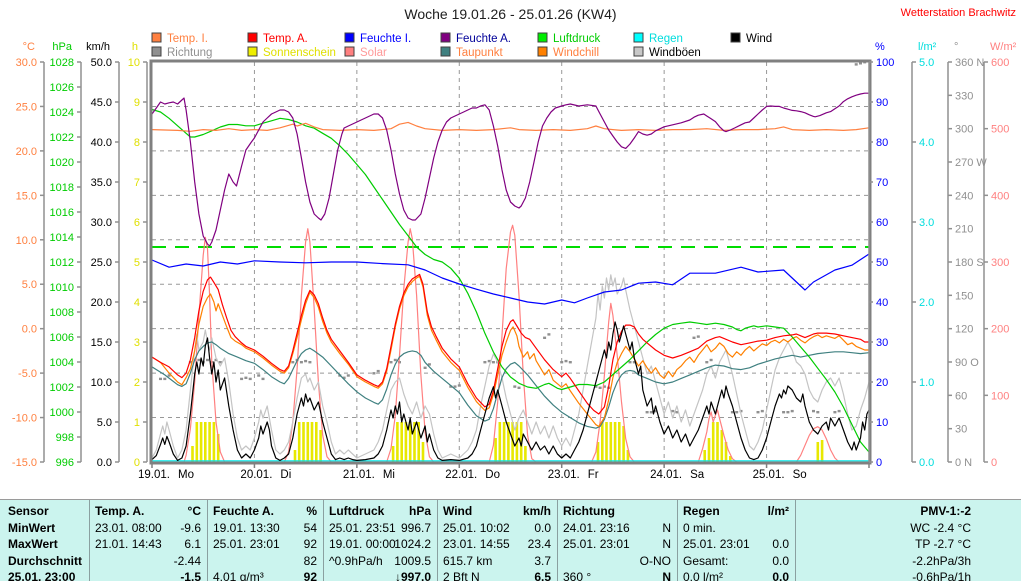 This screenshot has width=1021, height=581. What do you see at coordinates (62, 213) in the screenshot?
I see `axis-tick-label: 1016` at bounding box center [62, 213].